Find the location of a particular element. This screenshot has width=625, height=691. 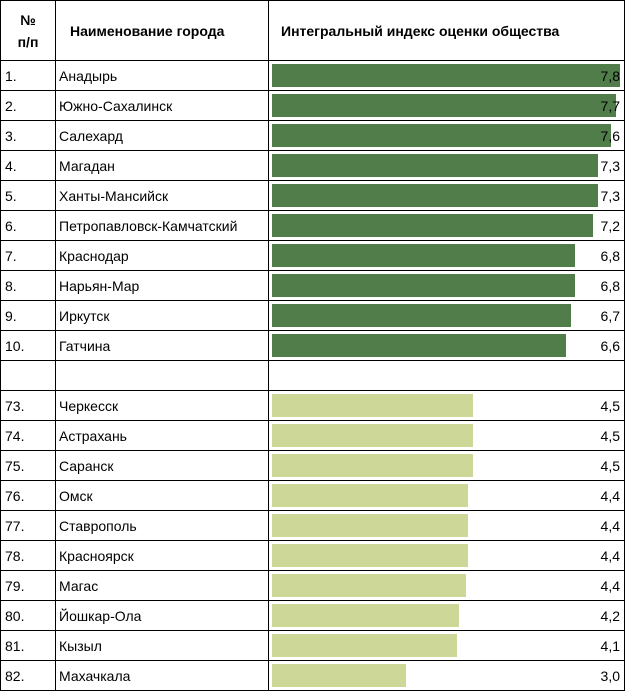

table-row: 74. Астрахань 4,5 is located at coordinates (312, 435).